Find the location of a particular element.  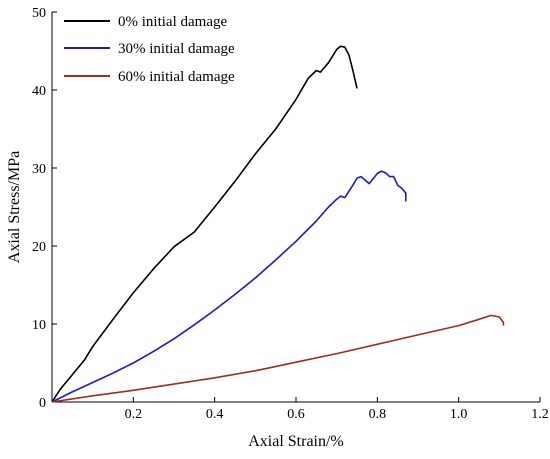

y-tick-label: 10 is located at coordinates (39, 325).